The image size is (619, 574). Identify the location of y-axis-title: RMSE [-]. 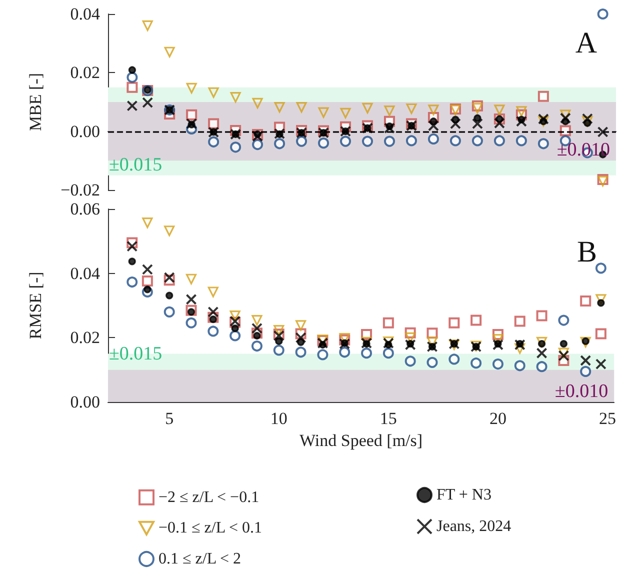
(35, 306).